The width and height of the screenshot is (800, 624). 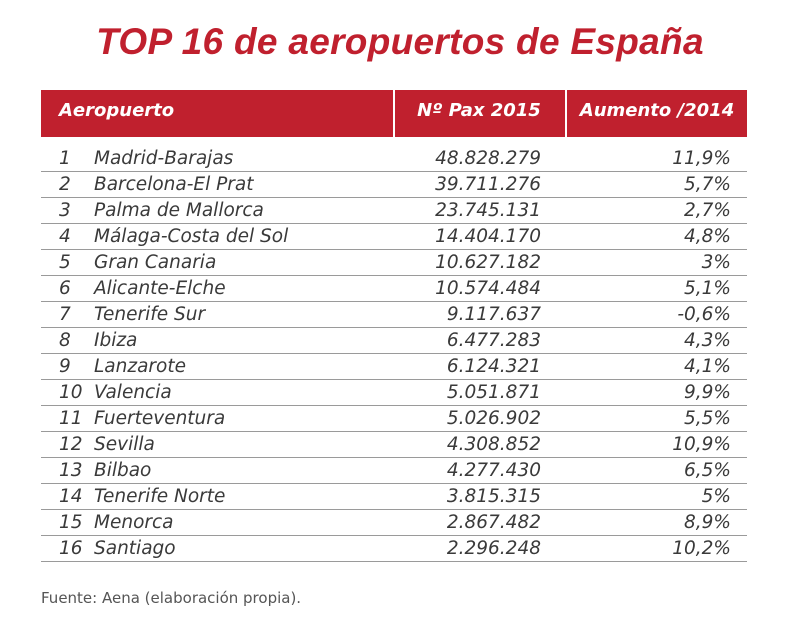 I want to click on table-row: 12 Sevilla 4.308.852 10,9%, so click(x=394, y=445).